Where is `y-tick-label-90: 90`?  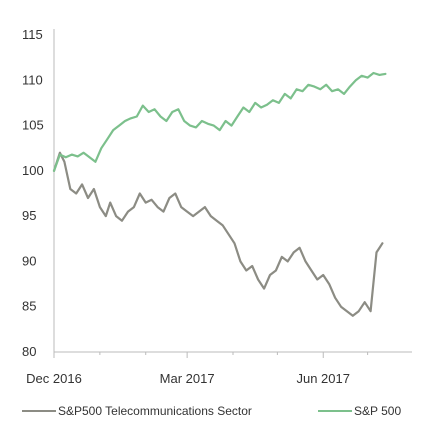
y-tick-label-90: 90 is located at coordinates (29, 260).